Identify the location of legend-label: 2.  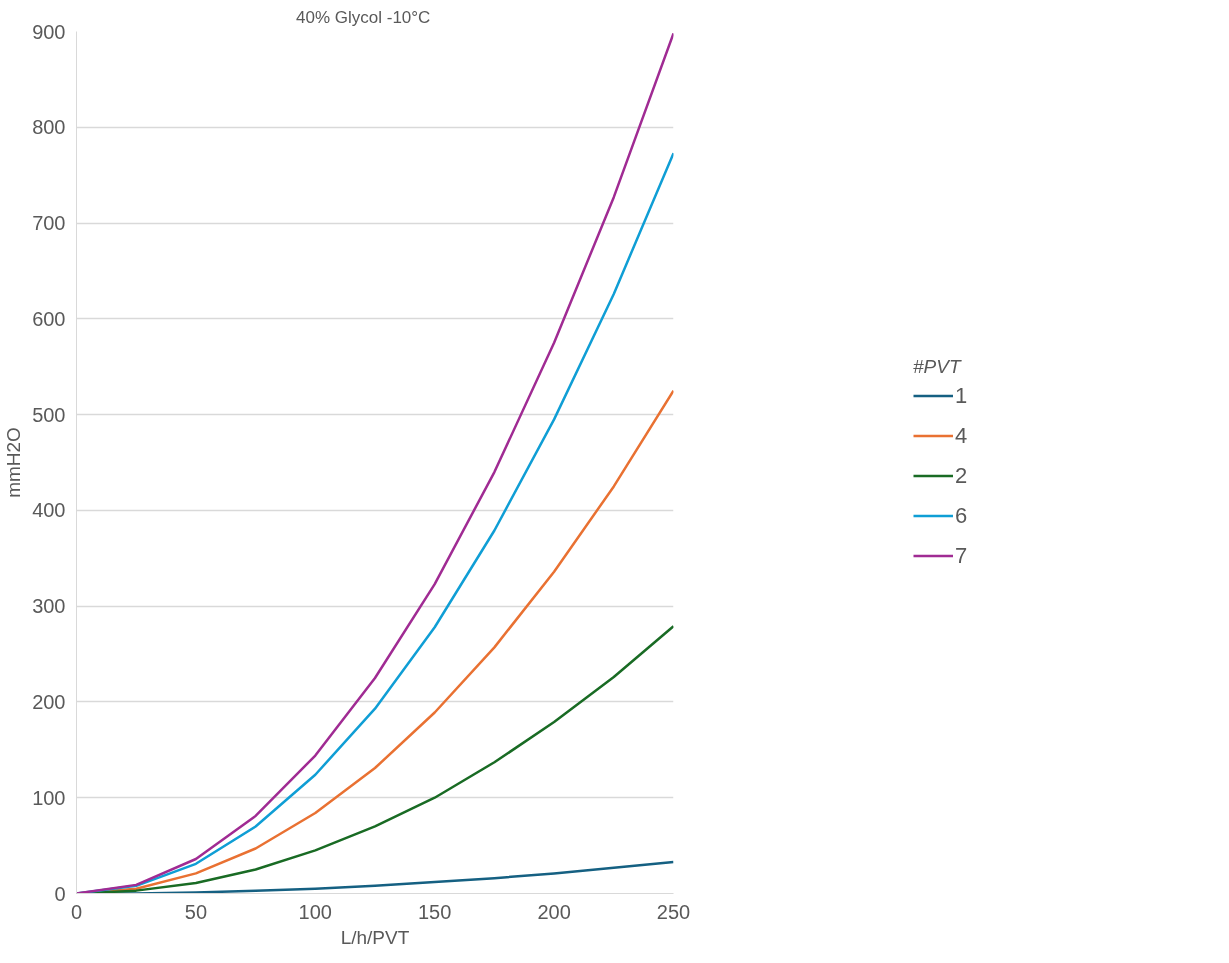
(962, 475).